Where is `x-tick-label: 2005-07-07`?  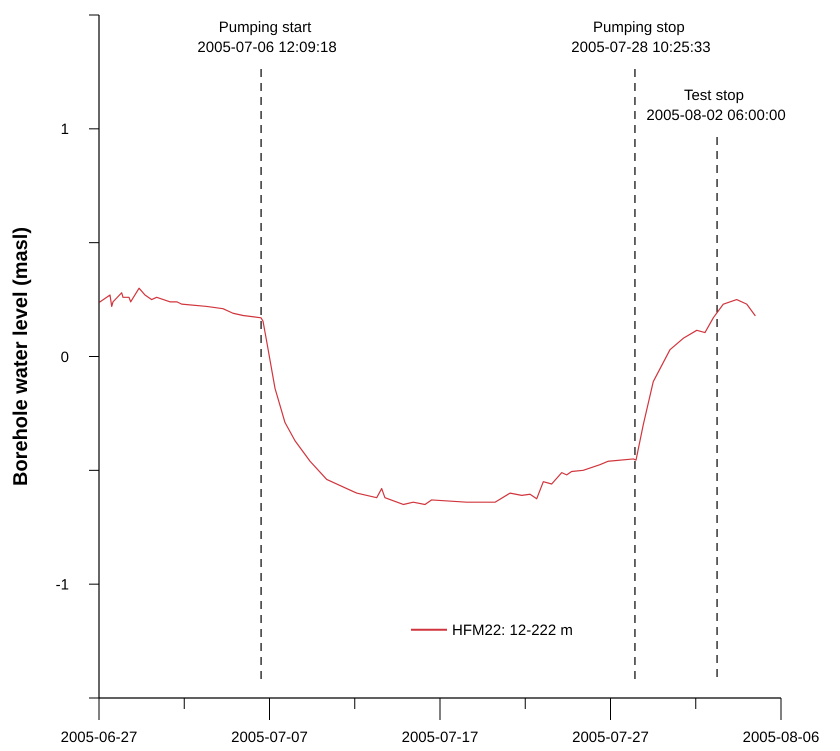
x-tick-label: 2005-07-07 is located at coordinates (269, 737).